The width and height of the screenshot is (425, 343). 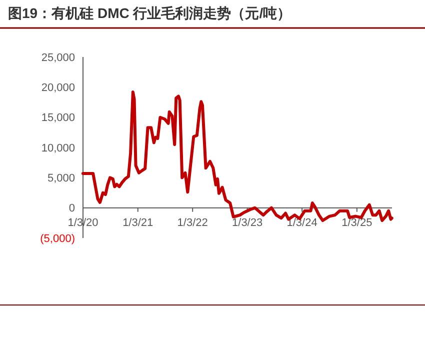 I want to click on y-tick-label: 10,000, so click(x=58, y=148).